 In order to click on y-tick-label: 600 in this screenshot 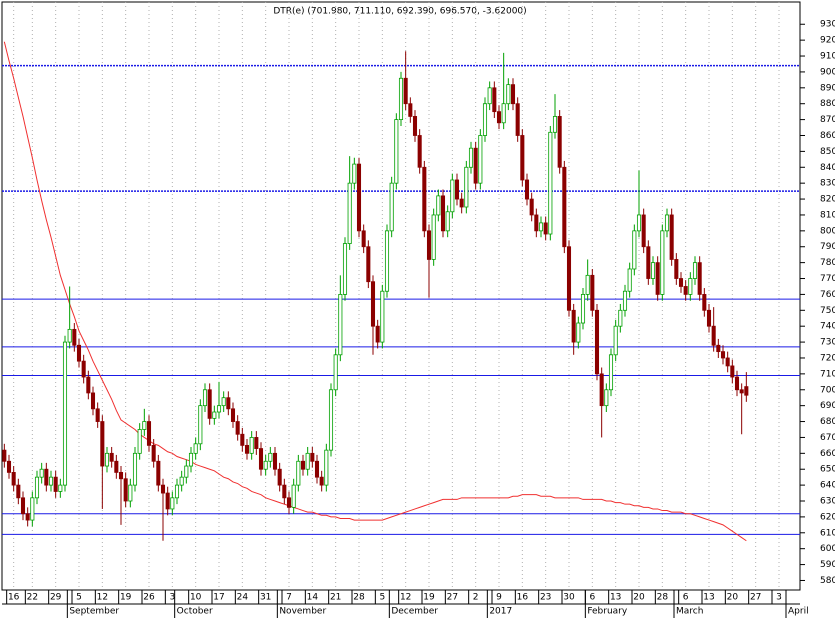, I will do `click(827, 549)`.